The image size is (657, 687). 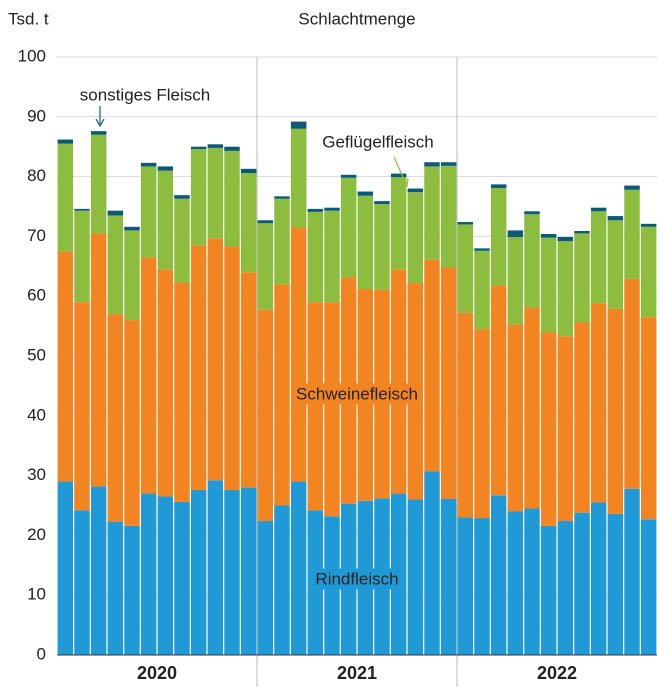 What do you see at coordinates (100, 117) in the screenshot?
I see `annotation-arrow` at bounding box center [100, 117].